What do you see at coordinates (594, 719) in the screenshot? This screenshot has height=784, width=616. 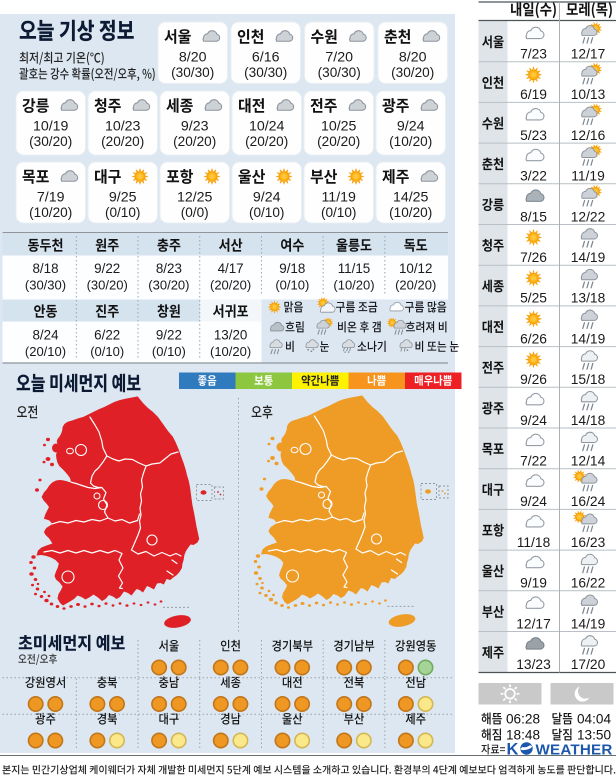 I see `svg-text: 04:04` at bounding box center [594, 719].